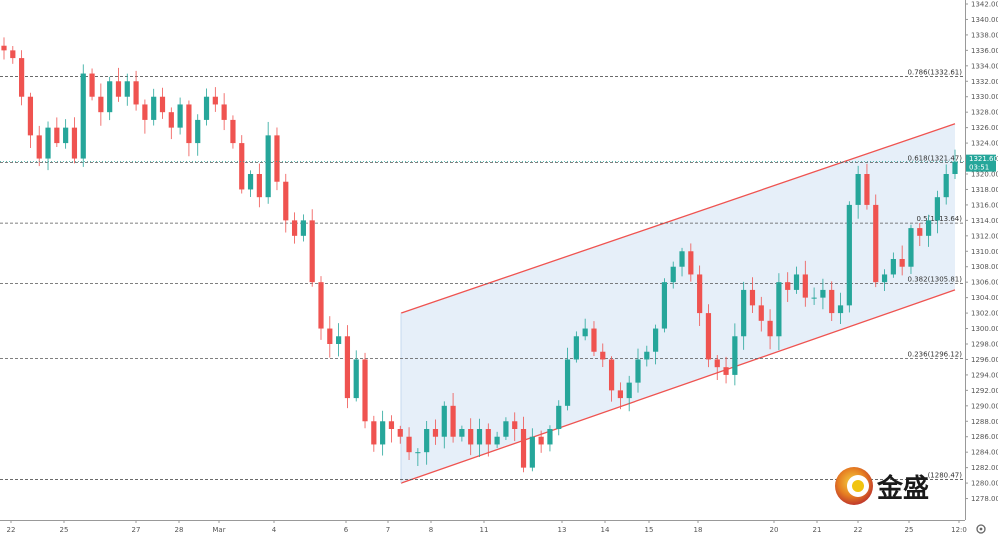 Image resolution: width=998 pixels, height=539 pixels. What do you see at coordinates (984, 190) in the screenshot?
I see `y-tick-label: 1318.00` at bounding box center [984, 190].